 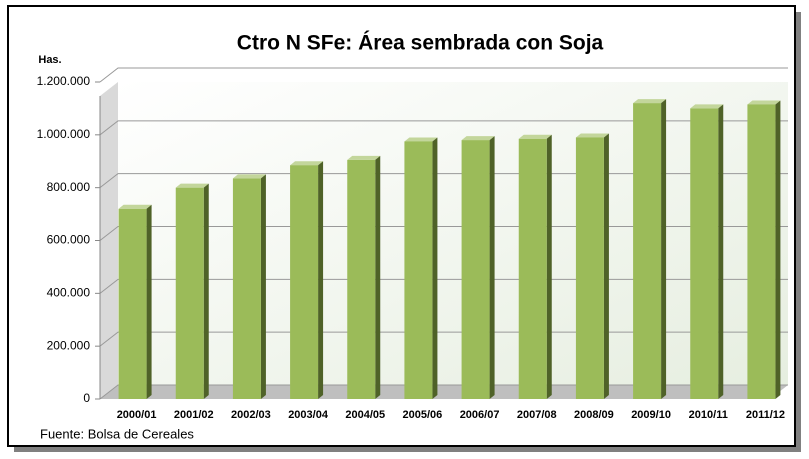 What do you see at coordinates (651, 415) in the screenshot?
I see `x-tick-label: 2009/10` at bounding box center [651, 415].